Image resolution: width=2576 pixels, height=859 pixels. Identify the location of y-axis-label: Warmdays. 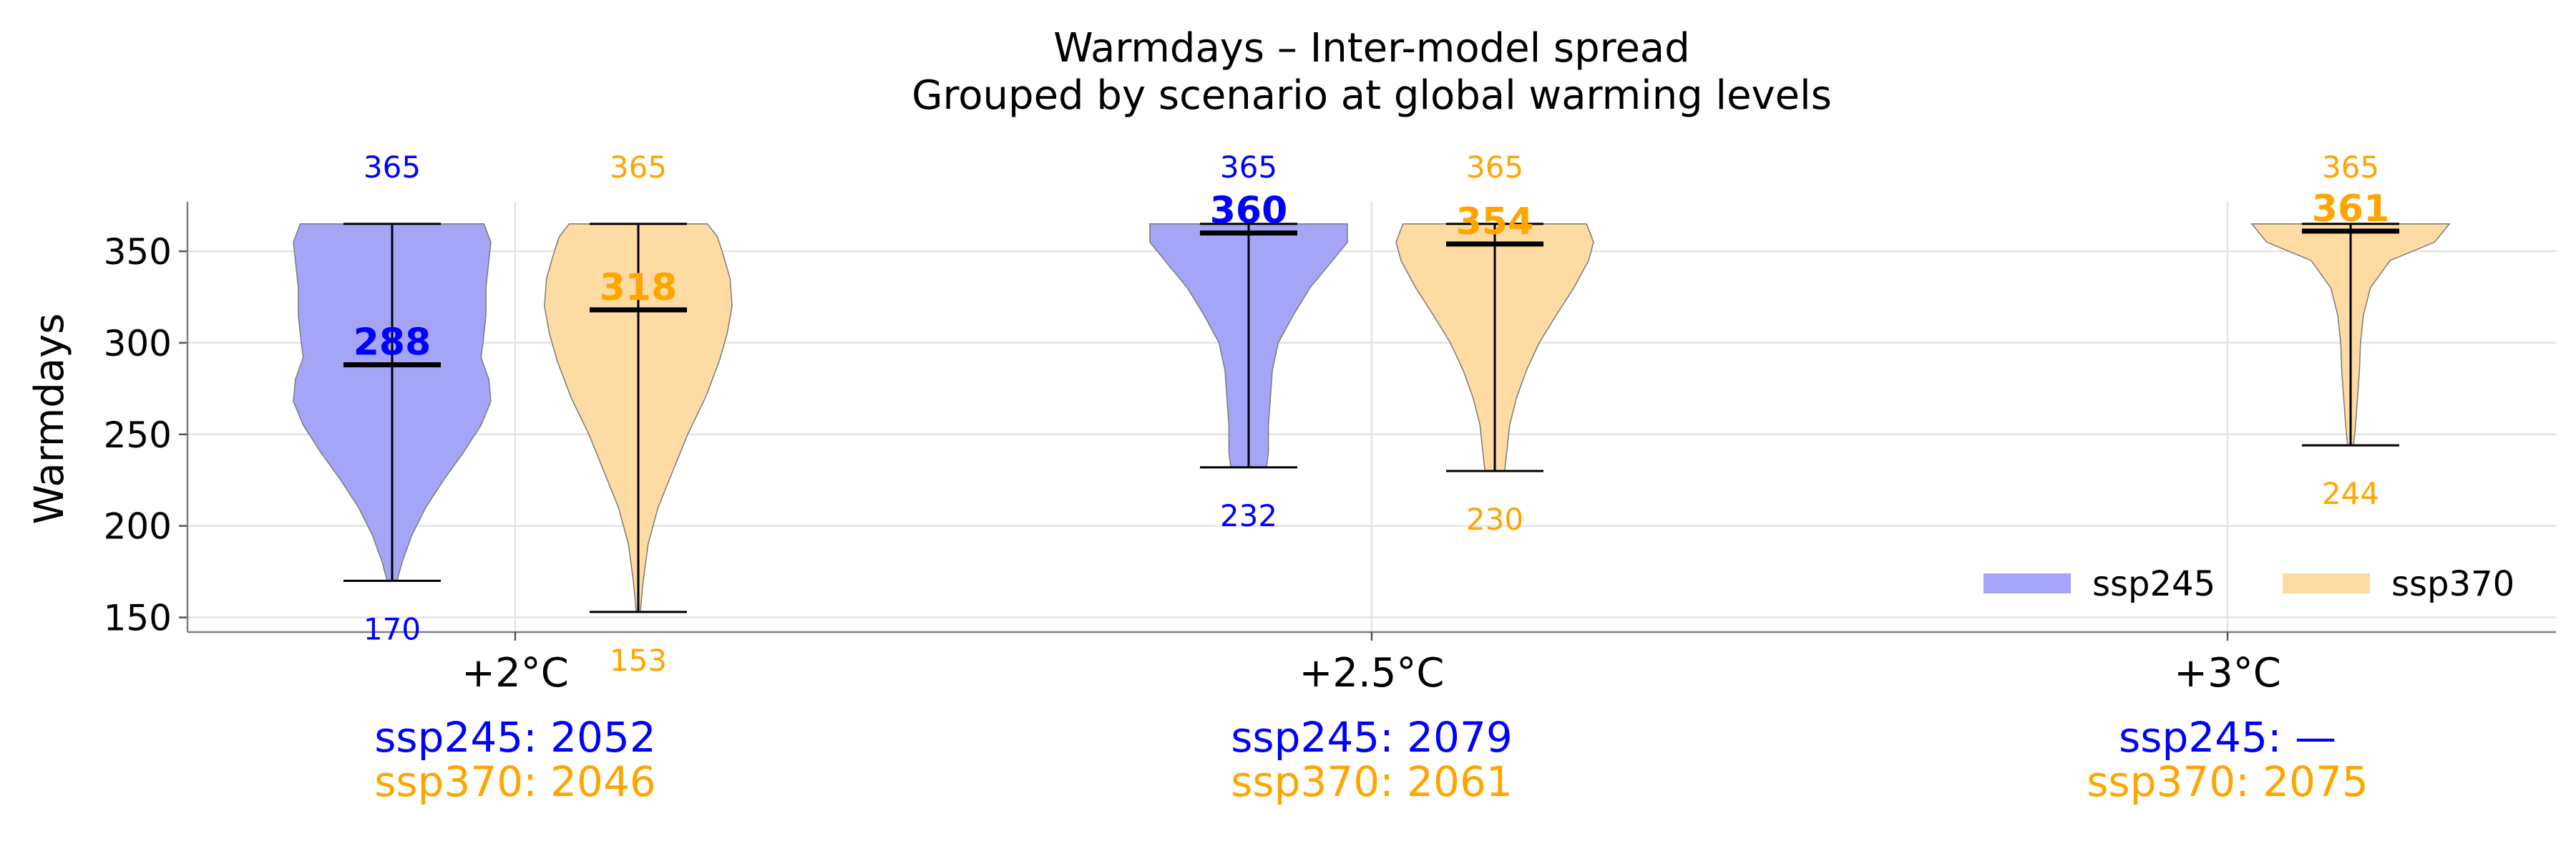
(49, 419).